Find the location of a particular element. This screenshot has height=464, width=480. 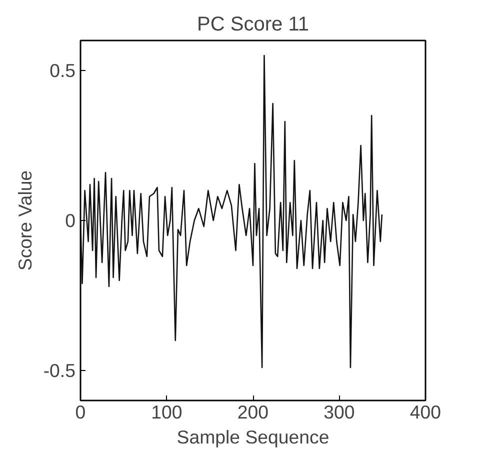

x-tick-label: 400 is located at coordinates (426, 412).